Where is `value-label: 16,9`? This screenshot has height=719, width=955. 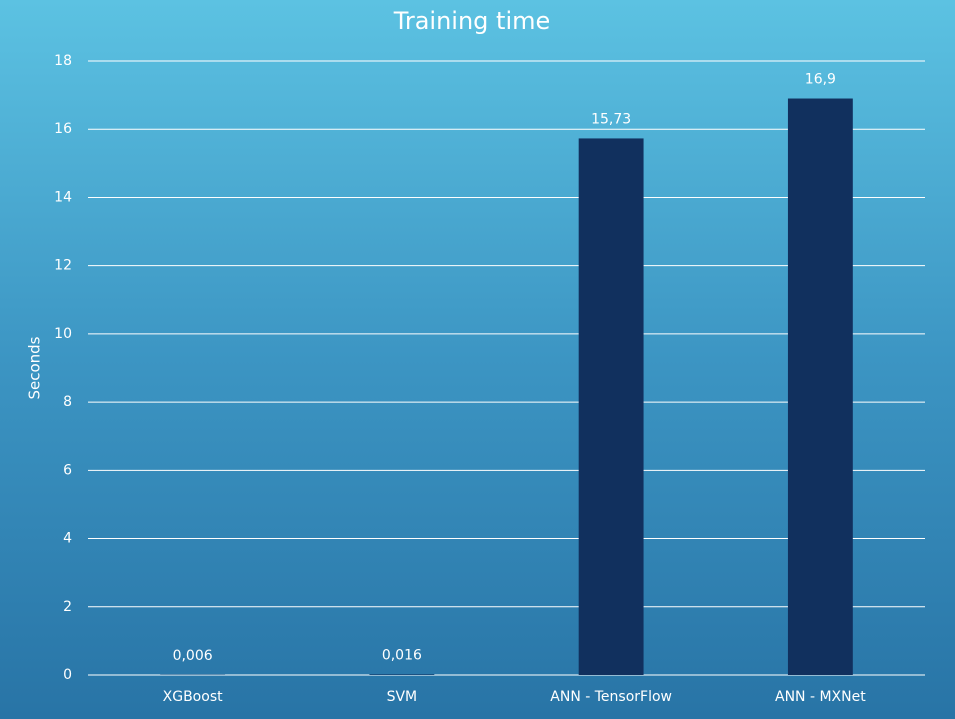 value-label: 16,9 is located at coordinates (820, 80).